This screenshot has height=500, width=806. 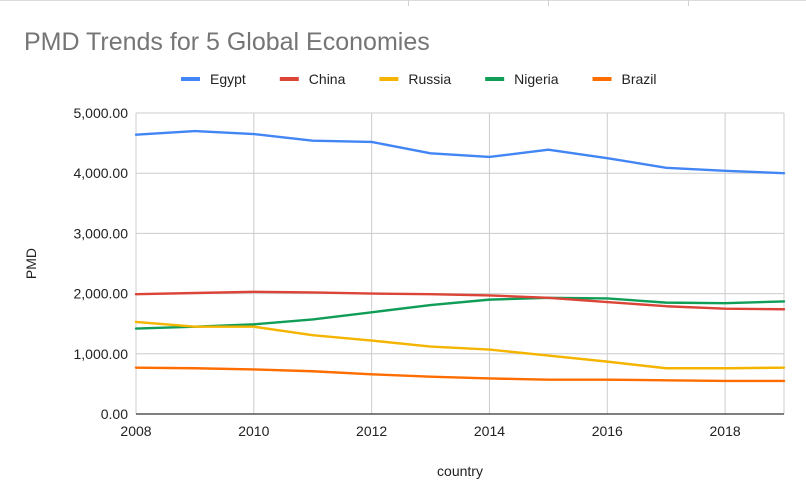 What do you see at coordinates (228, 79) in the screenshot?
I see `legend-label: Egypt` at bounding box center [228, 79].